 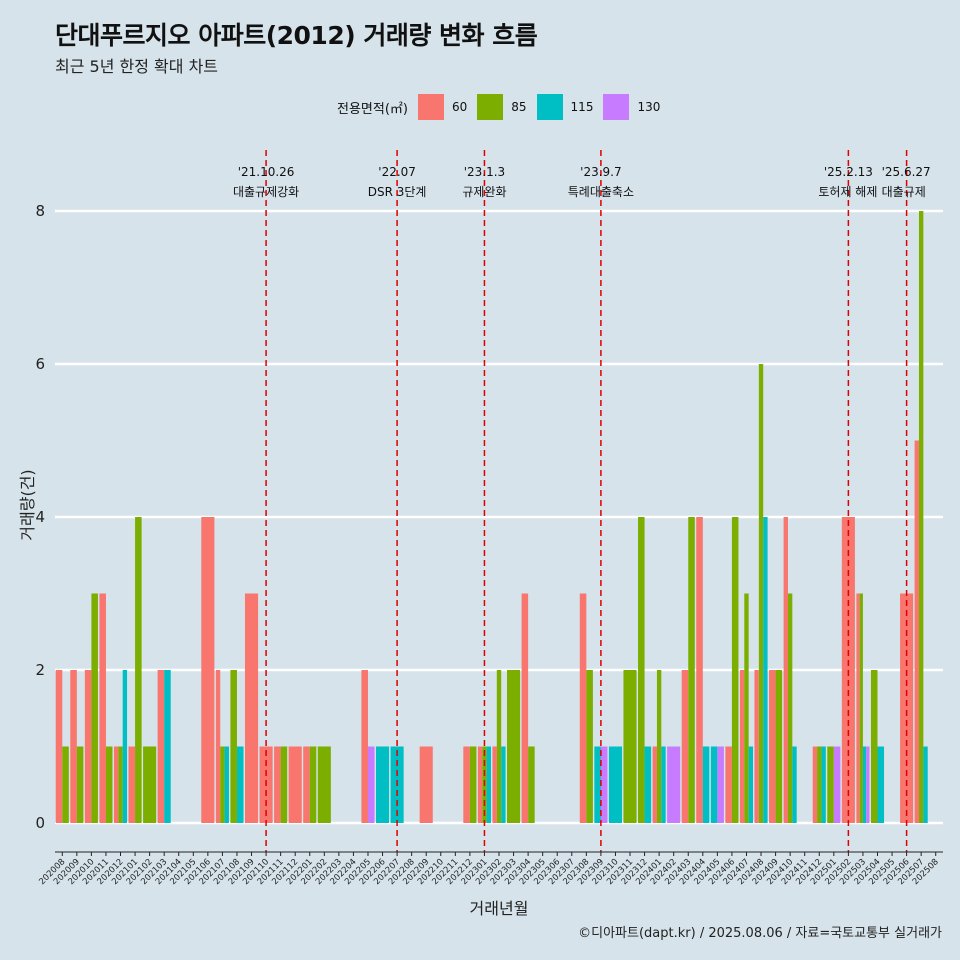 I want to click on y-tick-label-6: 6, so click(x=40, y=364).